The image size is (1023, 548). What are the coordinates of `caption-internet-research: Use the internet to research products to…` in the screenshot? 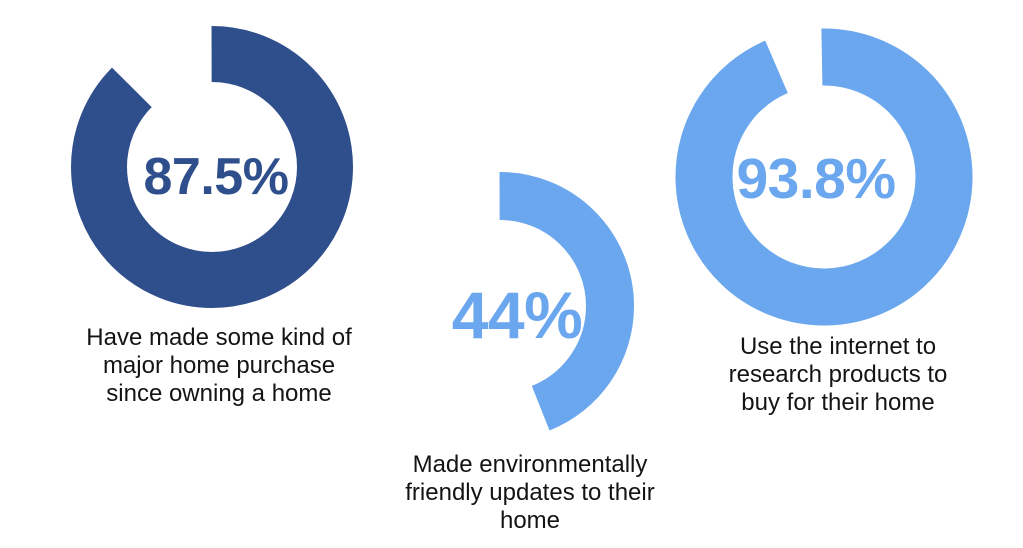 It's located at (838, 375).